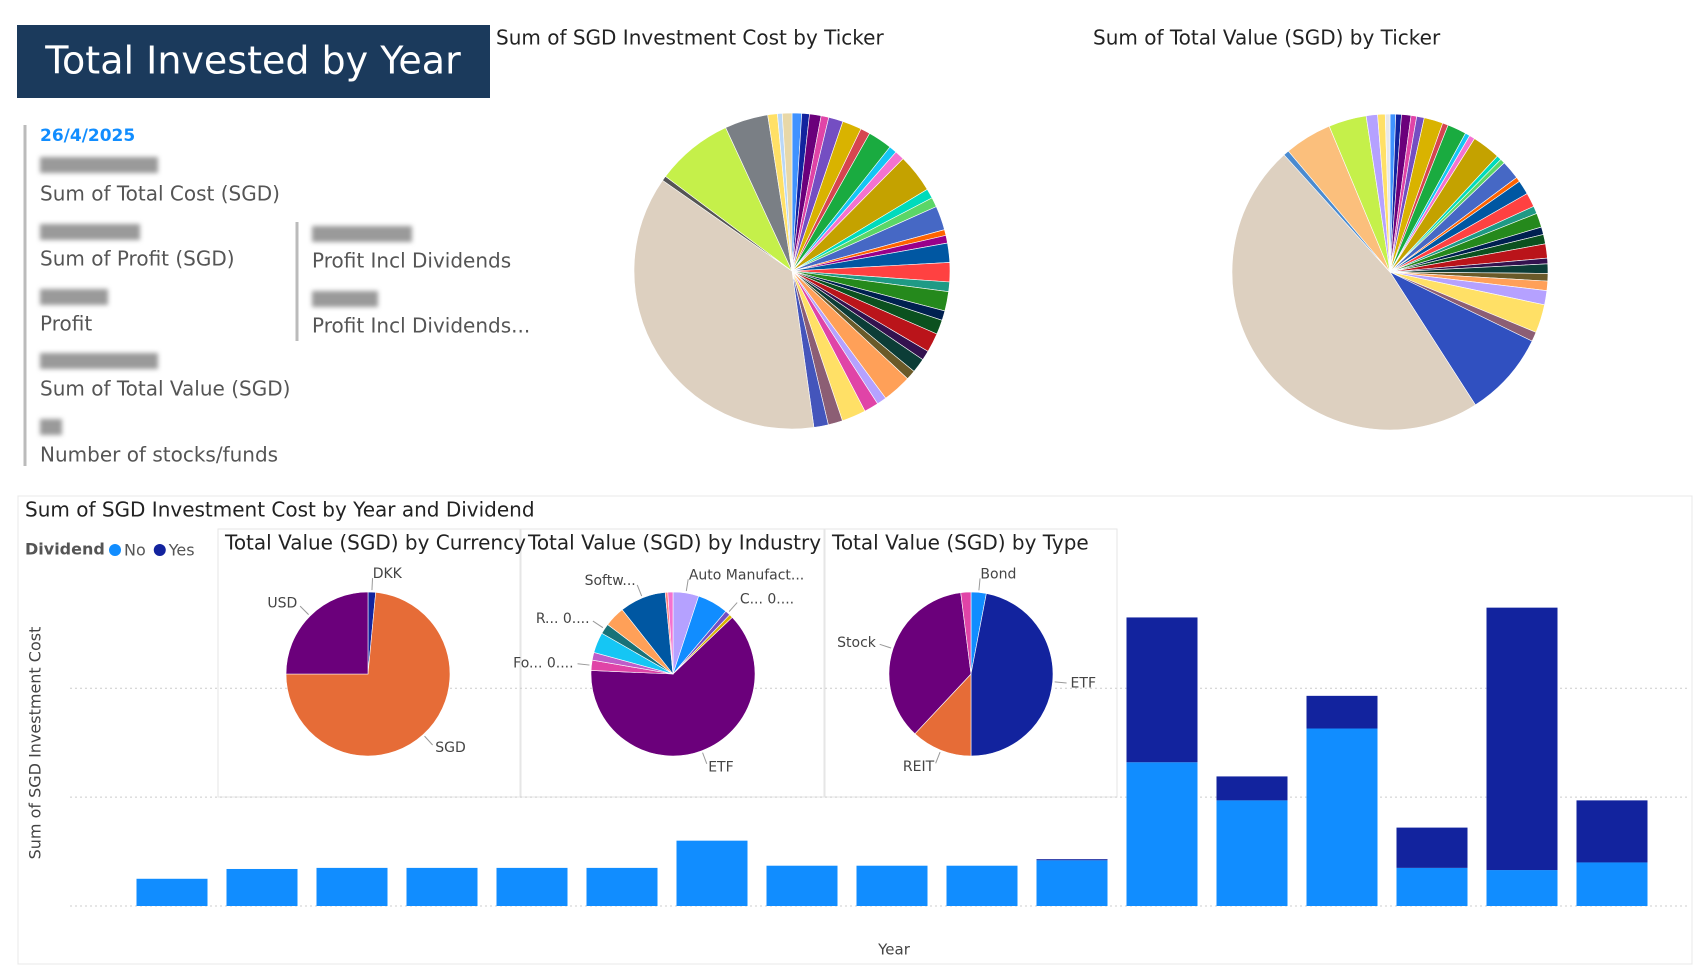 This screenshot has width=1695, height=966. What do you see at coordinates (66, 324) in the screenshot?
I see `kpi-label: Profit` at bounding box center [66, 324].